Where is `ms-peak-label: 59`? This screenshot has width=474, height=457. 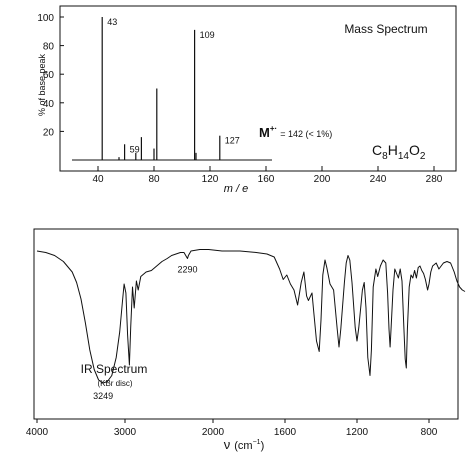
ms-peak-label: 59 is located at coordinates (135, 149).